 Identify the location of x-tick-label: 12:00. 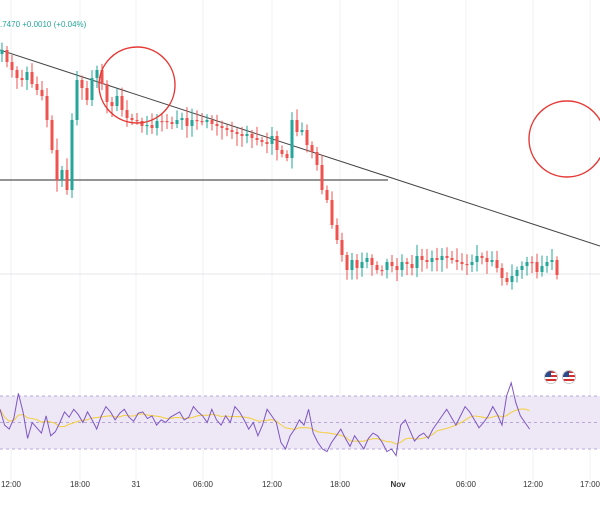
(272, 484).